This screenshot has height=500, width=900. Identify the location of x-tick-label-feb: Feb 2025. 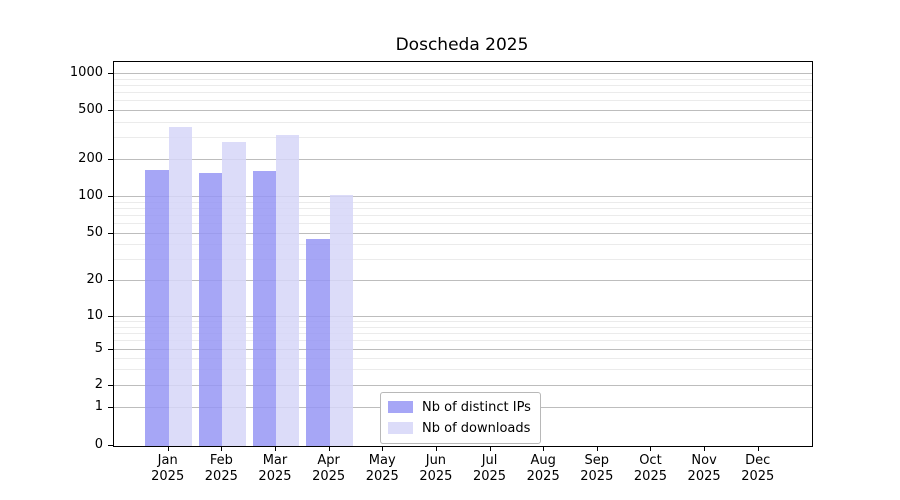
(221, 468).